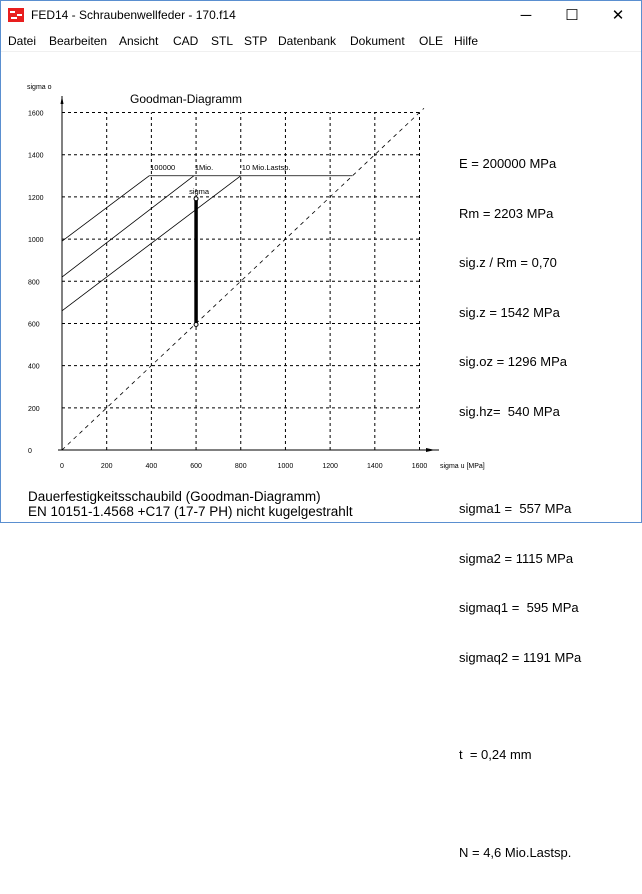 Image resolution: width=642 pixels, height=894 pixels. Describe the element at coordinates (36, 240) in the screenshot. I see `y-tick-label: 1000` at that location.